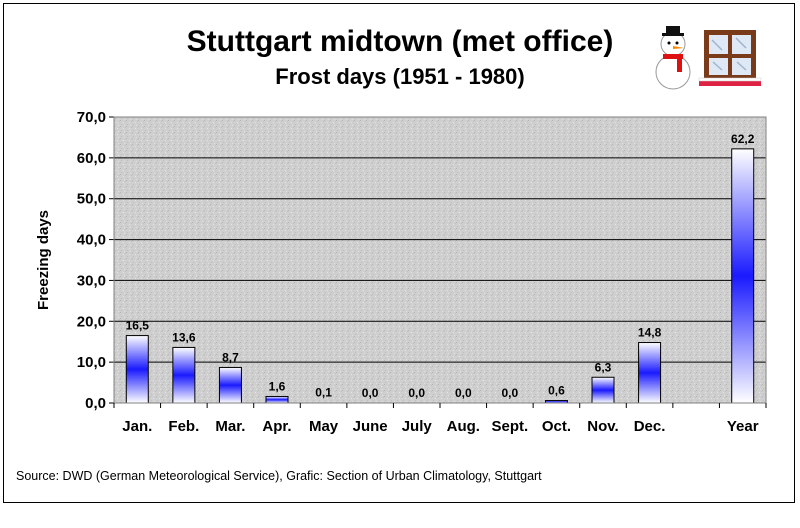  I want to click on chart-subtitle: Frost days (1951 - 1980), so click(400, 76).